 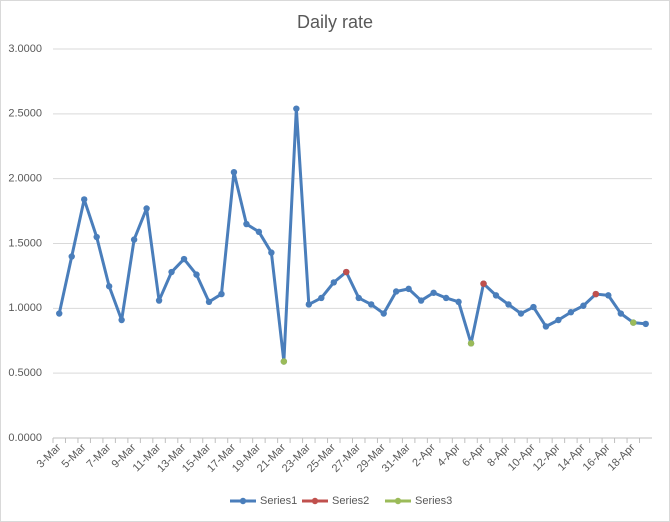 What do you see at coordinates (25, 179) in the screenshot?
I see `y-tick-label: 2.0000` at bounding box center [25, 179].